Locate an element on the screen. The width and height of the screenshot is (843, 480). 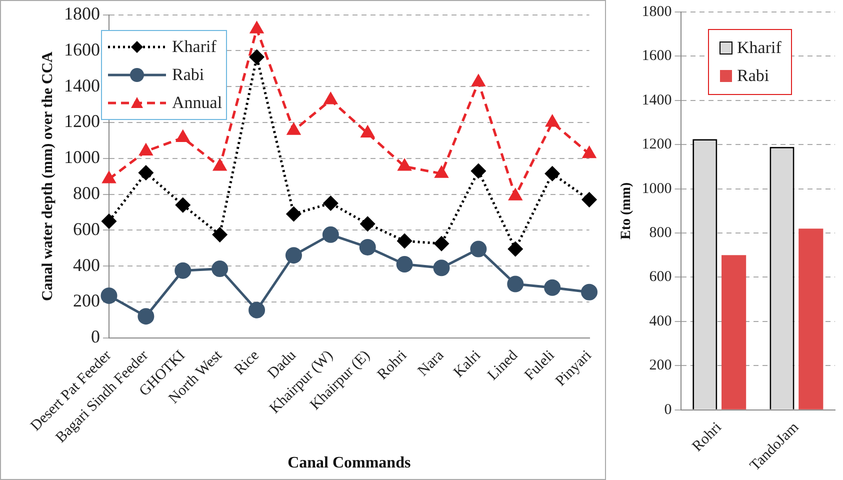
y-axis-title: Canal water depth (mm) over the CCA is located at coordinates (48, 176).